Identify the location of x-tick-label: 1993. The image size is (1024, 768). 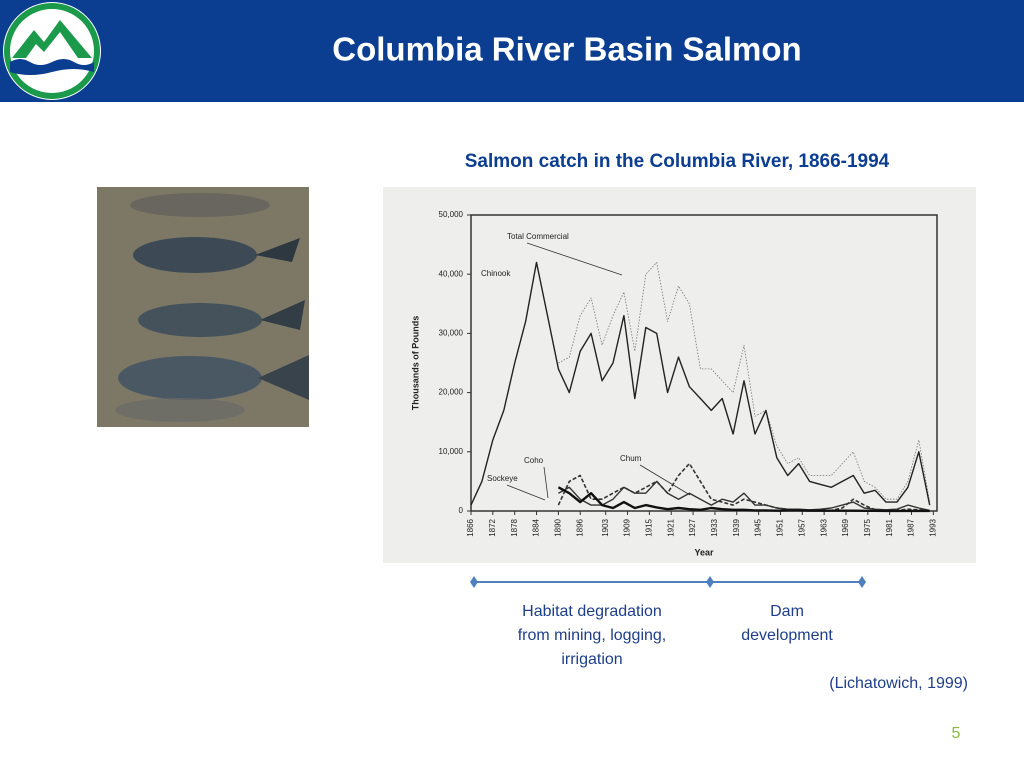
(932, 527).